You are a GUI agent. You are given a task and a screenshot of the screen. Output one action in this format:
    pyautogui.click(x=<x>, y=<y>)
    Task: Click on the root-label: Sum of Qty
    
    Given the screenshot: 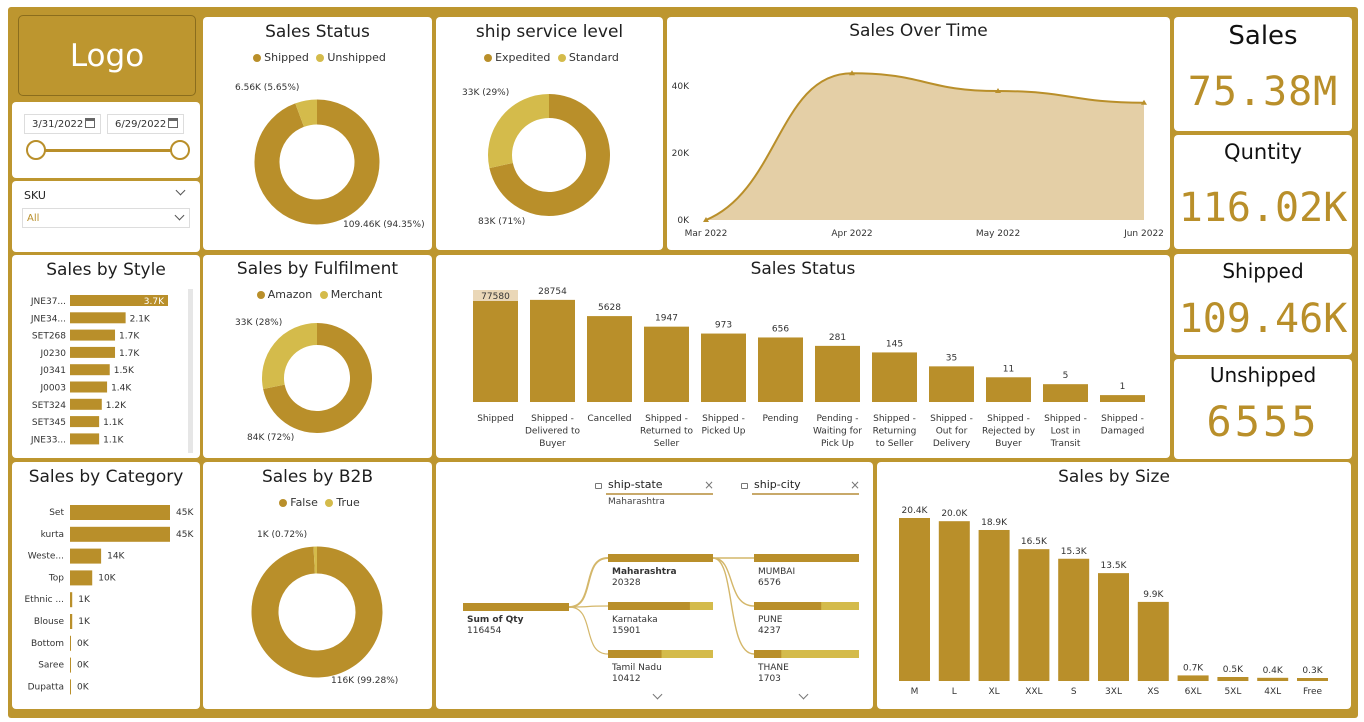 What is the action you would take?
    pyautogui.click(x=495, y=620)
    